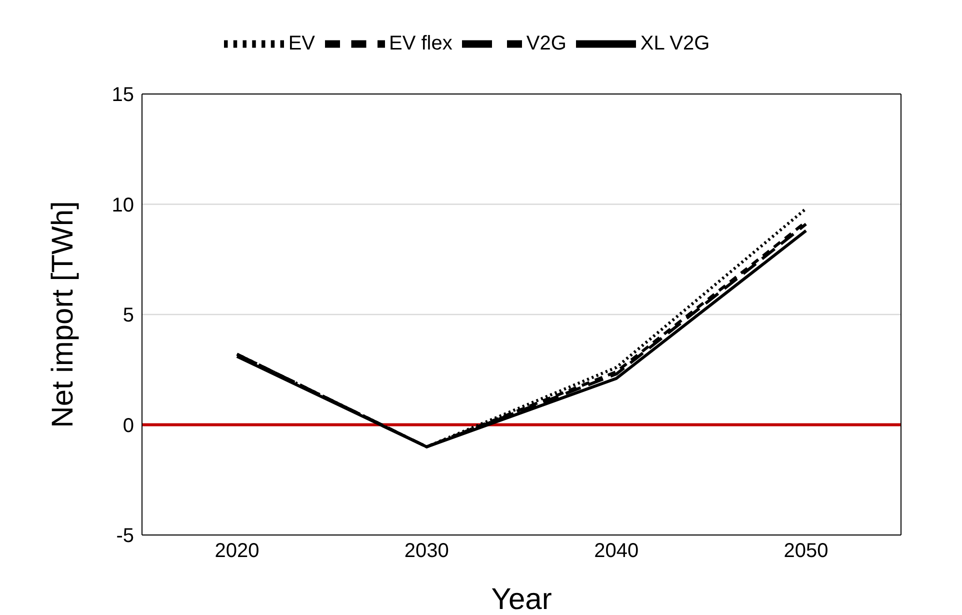 The height and width of the screenshot is (615, 962). What do you see at coordinates (237, 551) in the screenshot?
I see `x-tick-label: 2020` at bounding box center [237, 551].